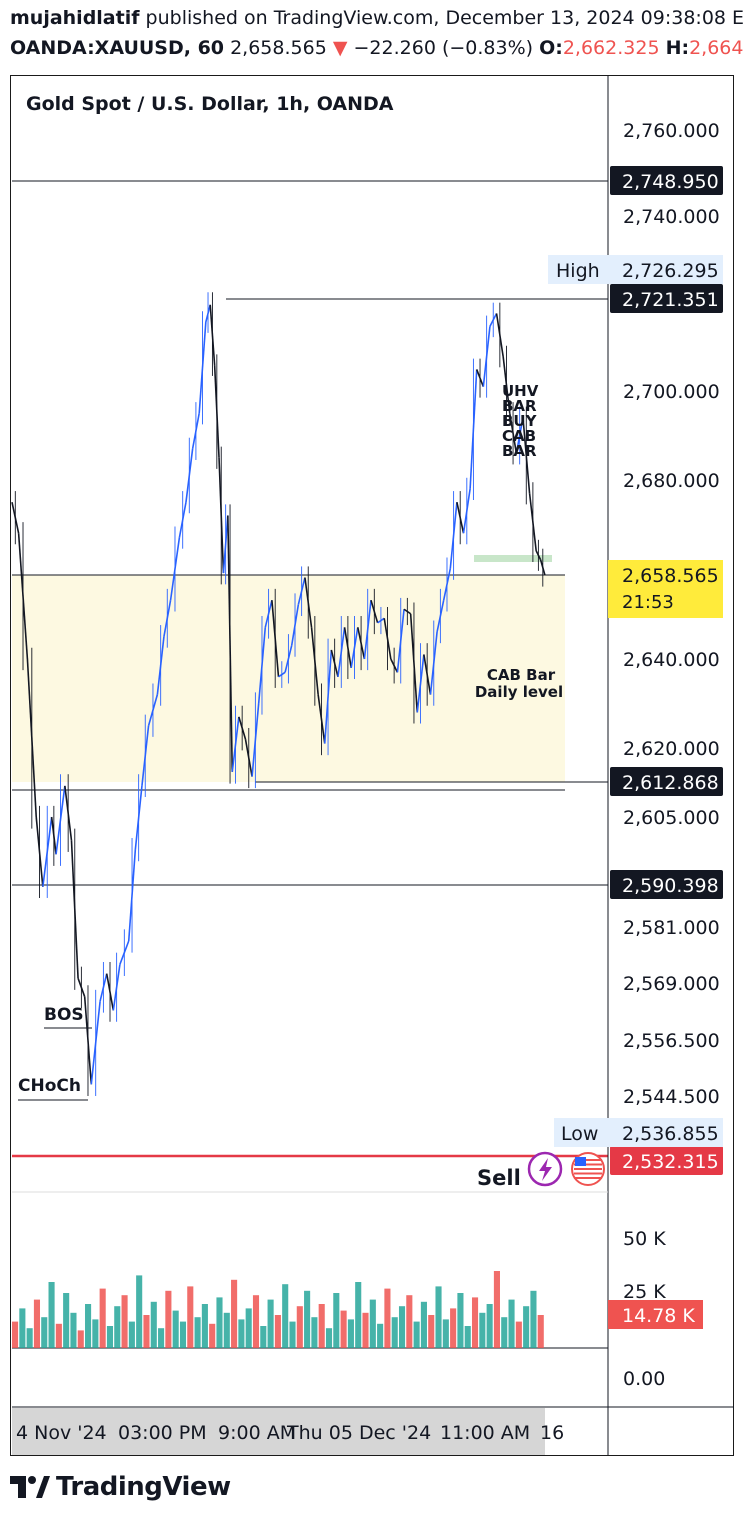 The image size is (745, 1520). I want to click on y-tick-label: 2,605.000, so click(671, 818).